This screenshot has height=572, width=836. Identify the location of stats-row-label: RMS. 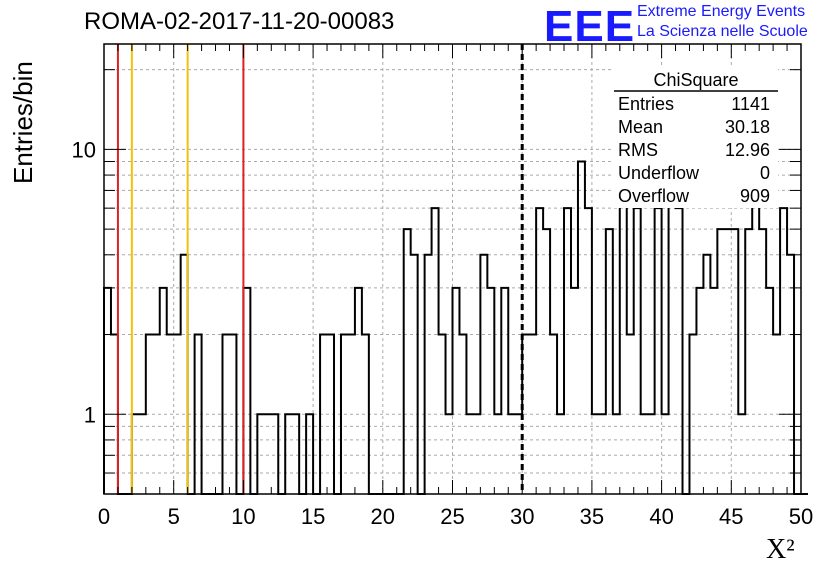
(638, 150).